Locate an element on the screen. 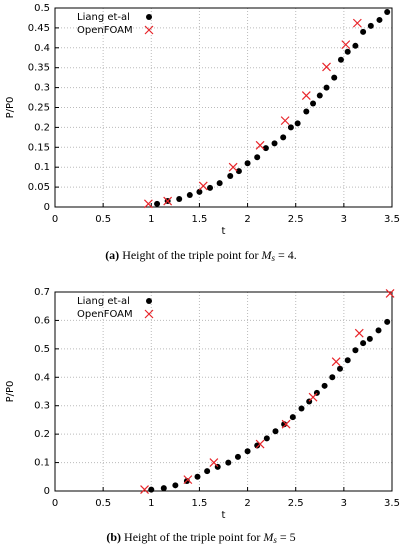 This screenshot has width=402, height=550. y-tick-label: 0.5 is located at coordinates (42, 8).